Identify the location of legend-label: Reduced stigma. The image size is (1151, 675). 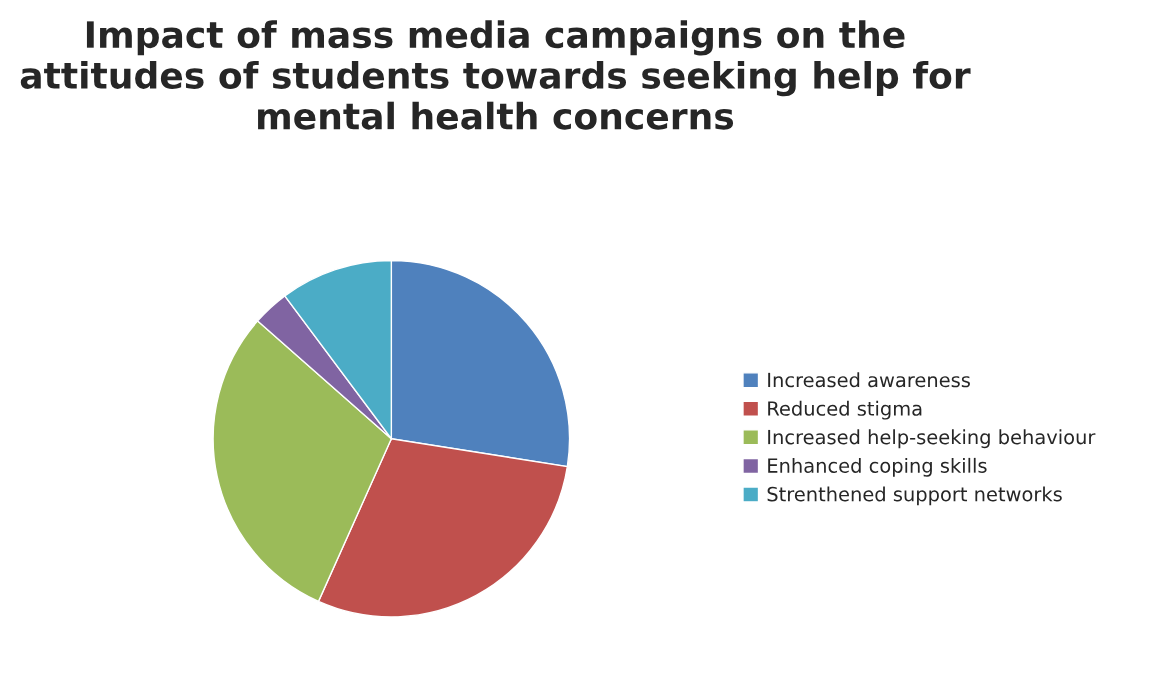
(845, 410).